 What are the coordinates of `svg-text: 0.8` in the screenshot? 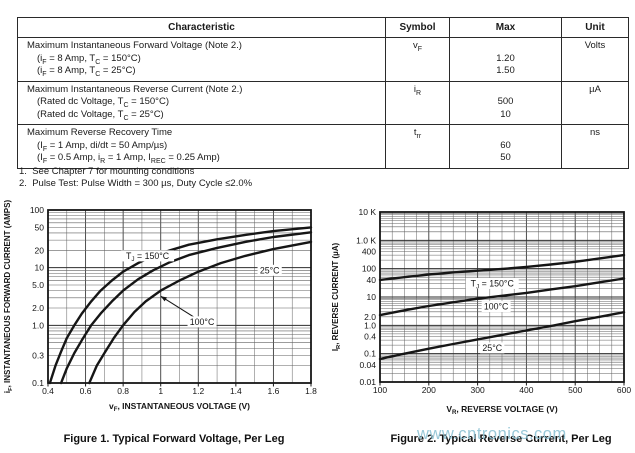 It's located at (123, 391).